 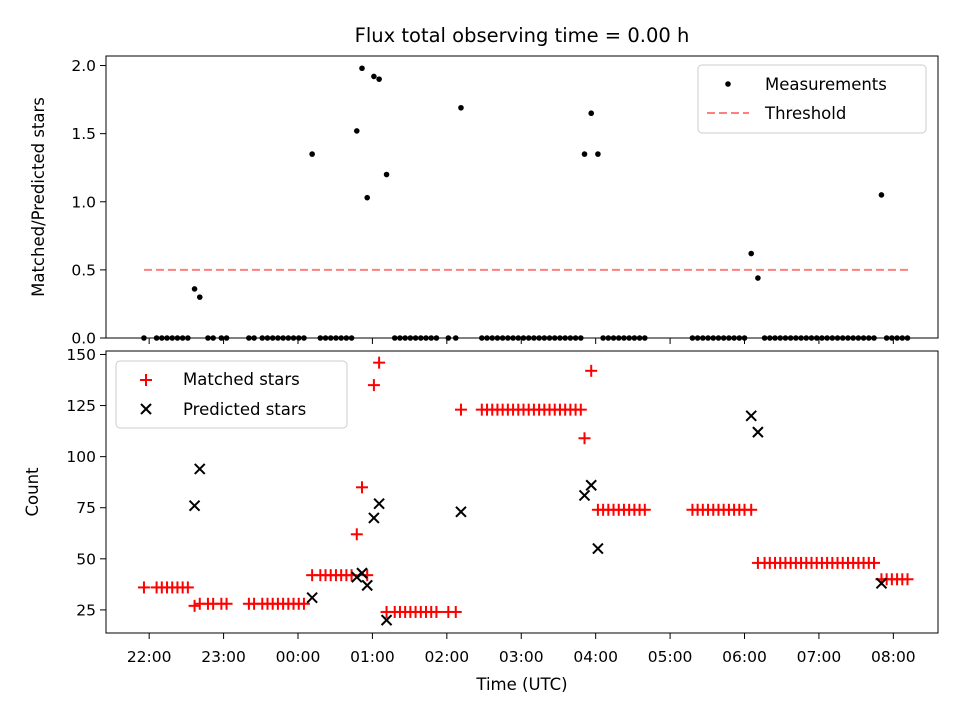 I want to click on x-tick-label: 02:00, so click(x=447, y=657).